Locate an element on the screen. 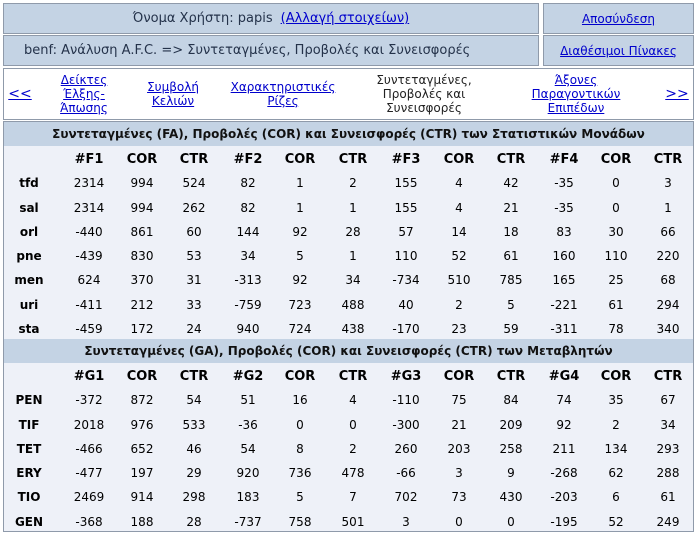 The height and width of the screenshot is (534, 698). fa-cell: 66 is located at coordinates (668, 231).